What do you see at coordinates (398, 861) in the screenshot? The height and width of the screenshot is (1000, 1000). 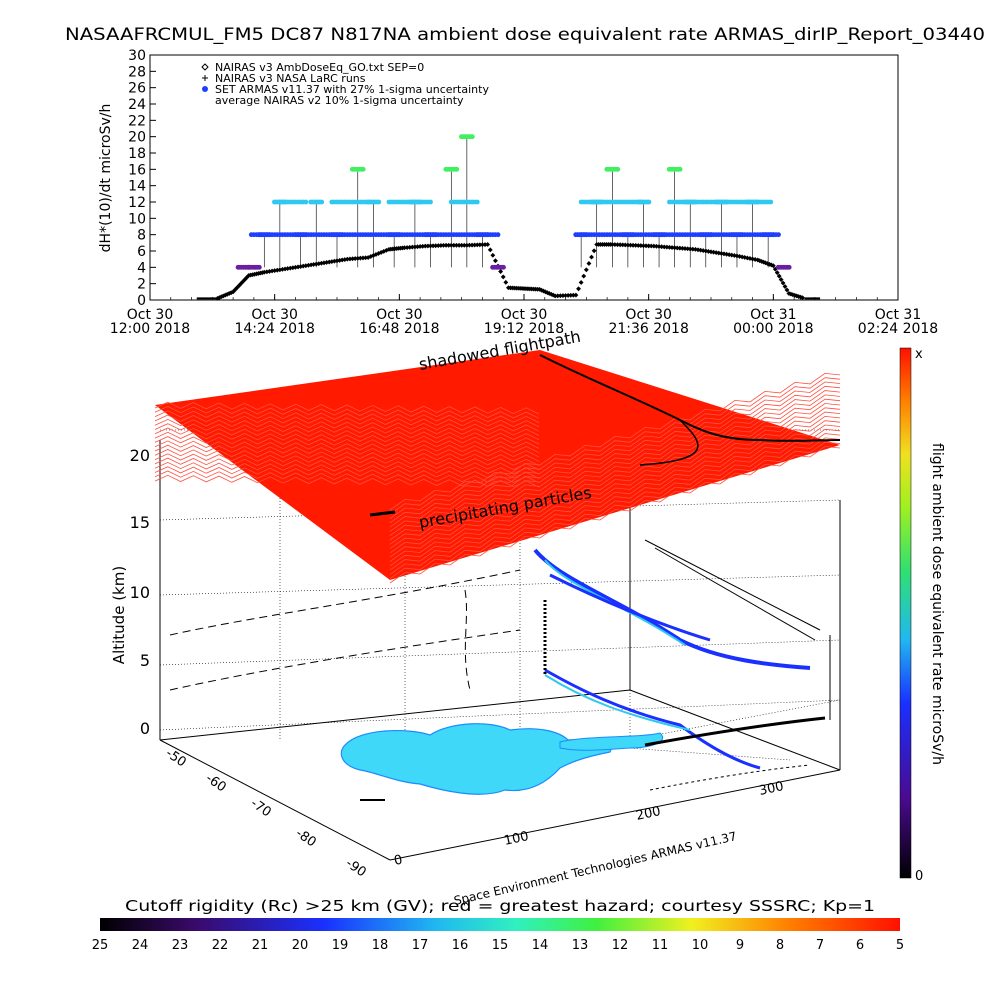 I see `longitude-tick-label: 0` at bounding box center [398, 861].